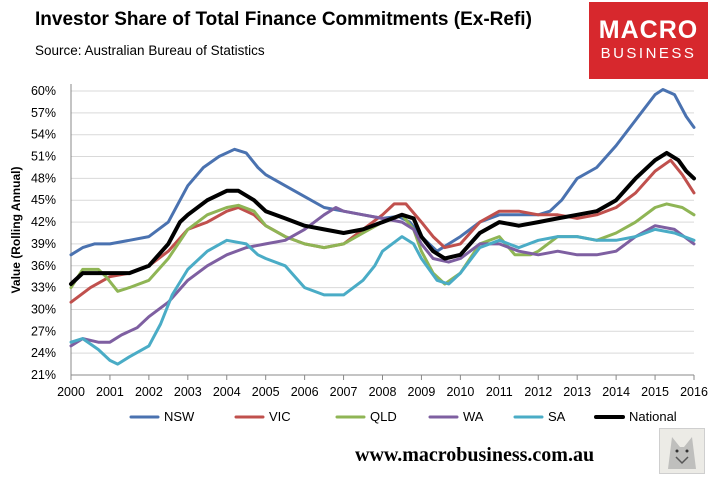 Image resolution: width=711 pixels, height=478 pixels. What do you see at coordinates (110, 392) in the screenshot?
I see `x-tick-label: 2001` at bounding box center [110, 392].